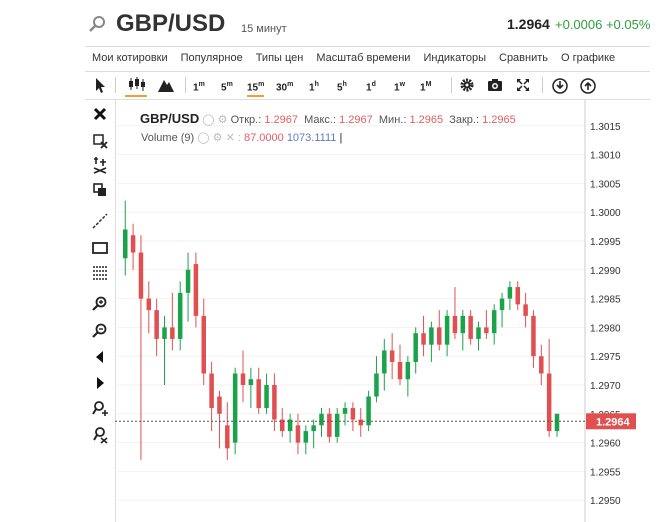 The height and width of the screenshot is (522, 665). Describe the element at coordinates (605, 242) in the screenshot. I see `y-tick-label: 1.2995` at that location.